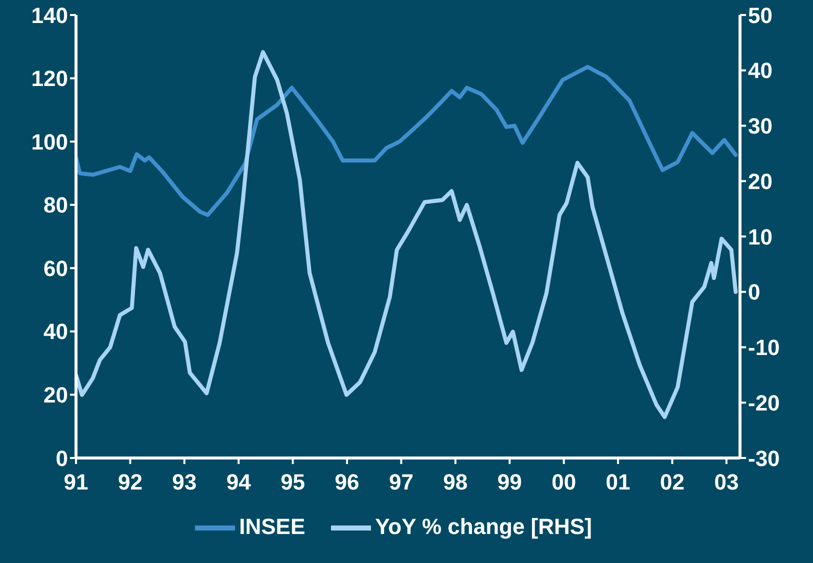 This screenshot has width=813, height=563. I want to click on x-tick-label: 98, so click(455, 482).